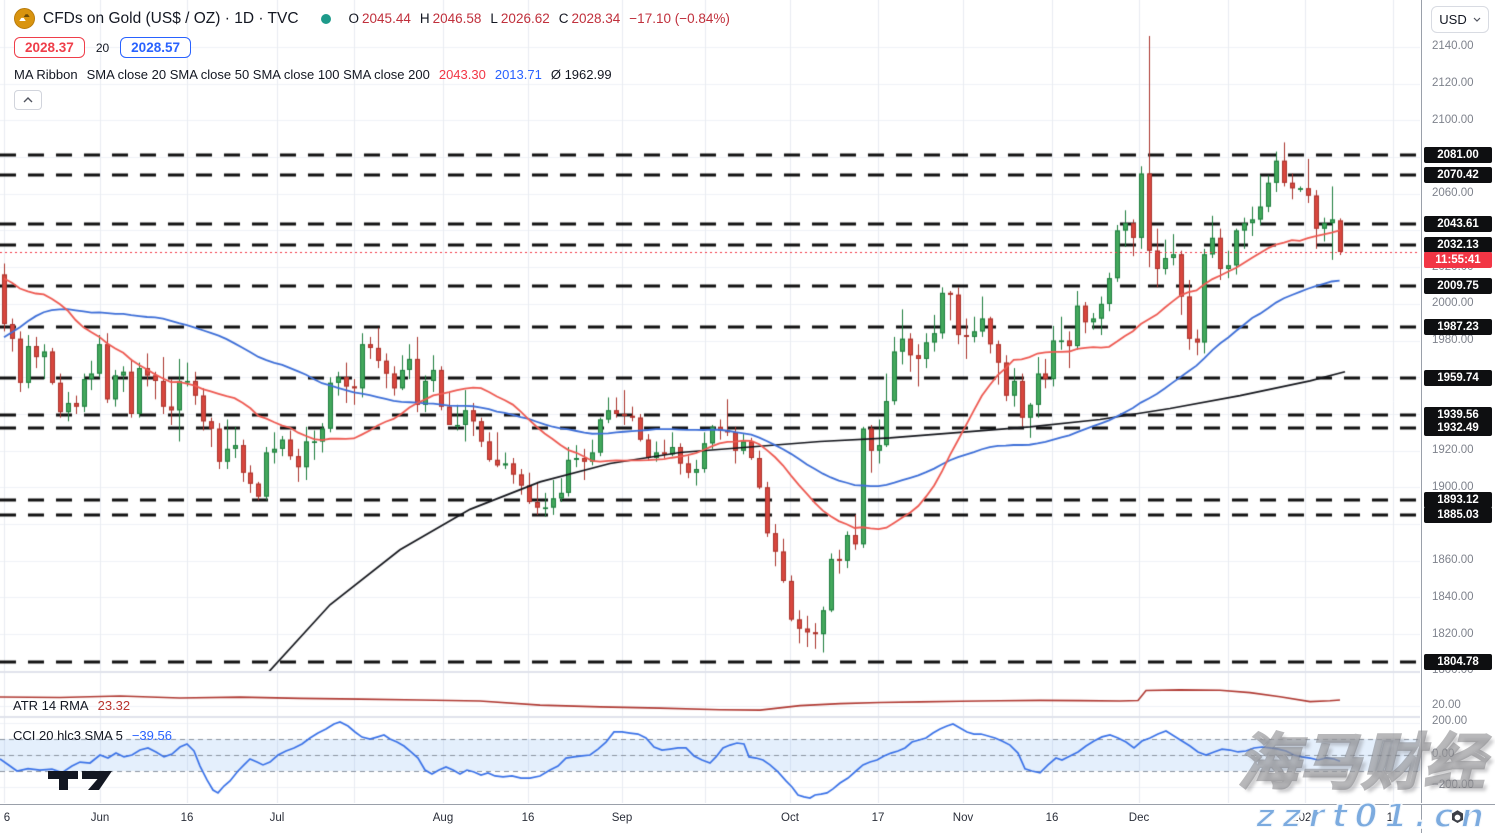 The width and height of the screenshot is (1495, 833). What do you see at coordinates (790, 818) in the screenshot?
I see `time-tick-label: Oct` at bounding box center [790, 818].